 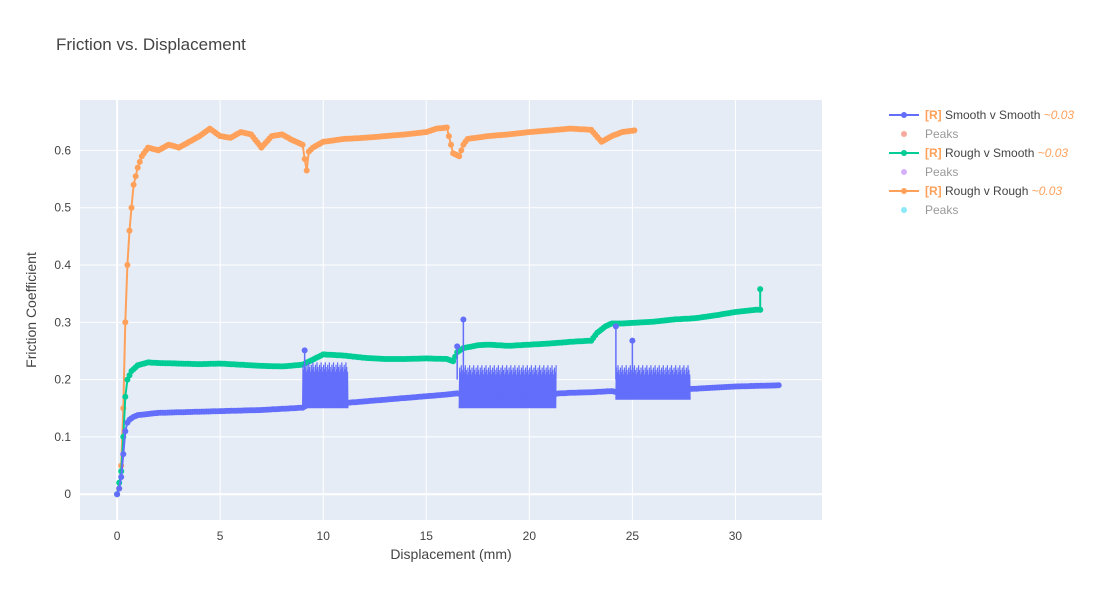 What do you see at coordinates (62, 208) in the screenshot?
I see `y-tick-label: 0.5` at bounding box center [62, 208].